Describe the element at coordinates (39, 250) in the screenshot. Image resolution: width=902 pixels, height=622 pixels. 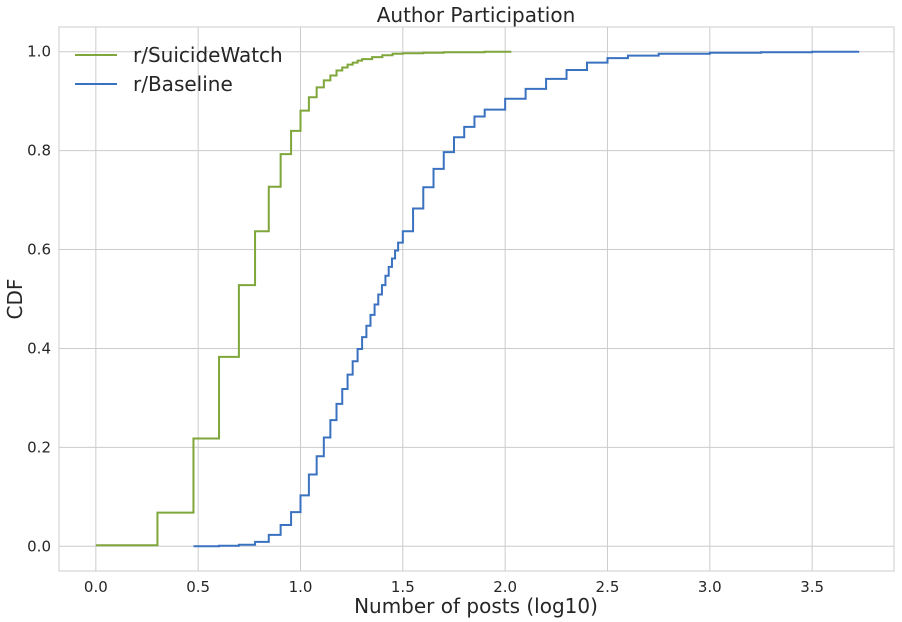
I see `y-tick-label: 0.6` at that location.